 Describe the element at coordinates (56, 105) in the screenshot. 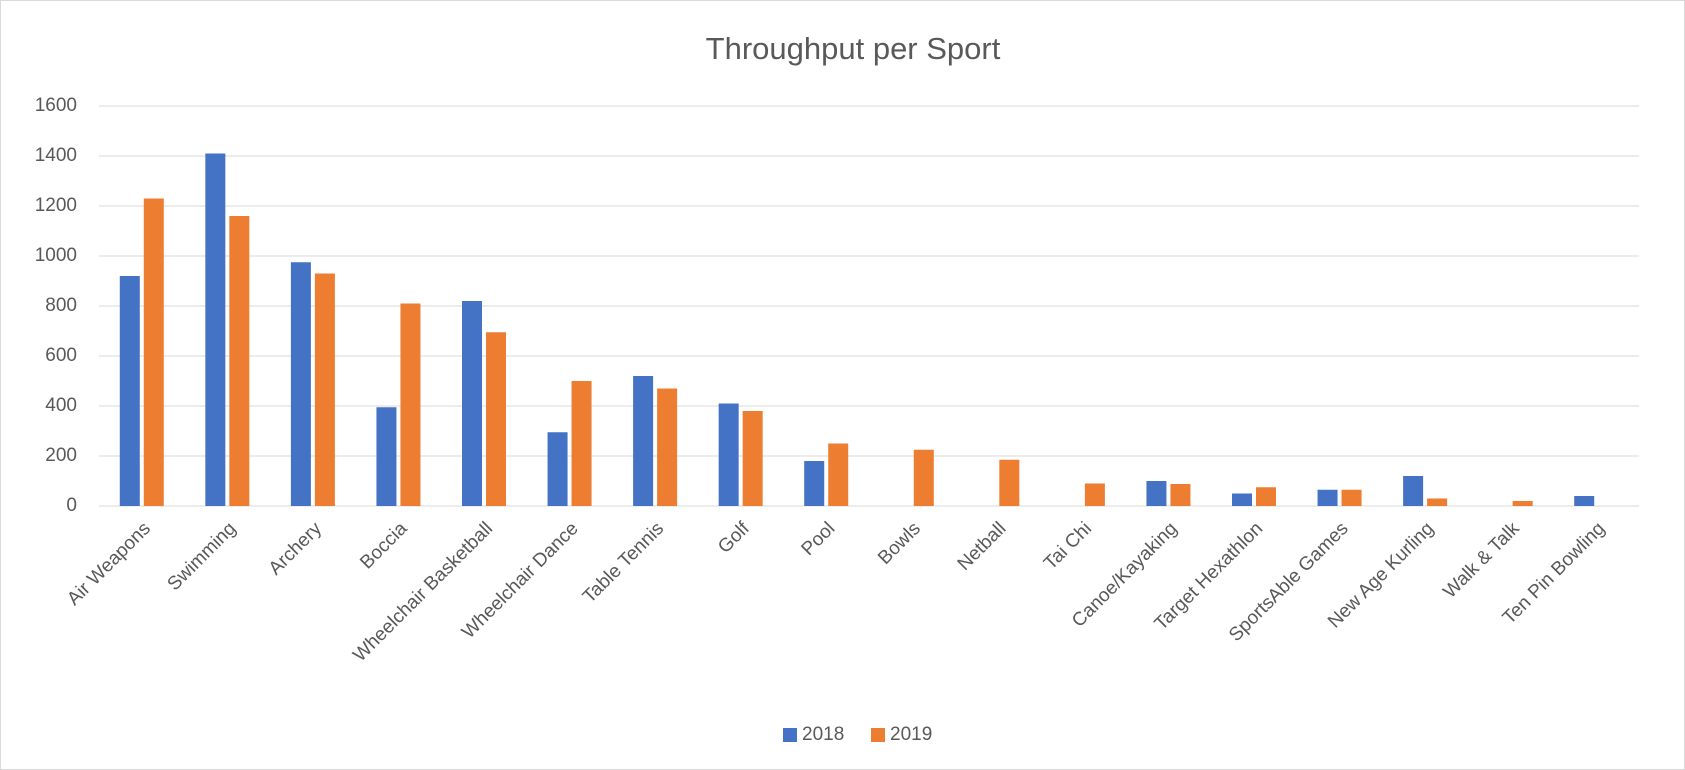

I see `y-tick-label: 1600` at that location.